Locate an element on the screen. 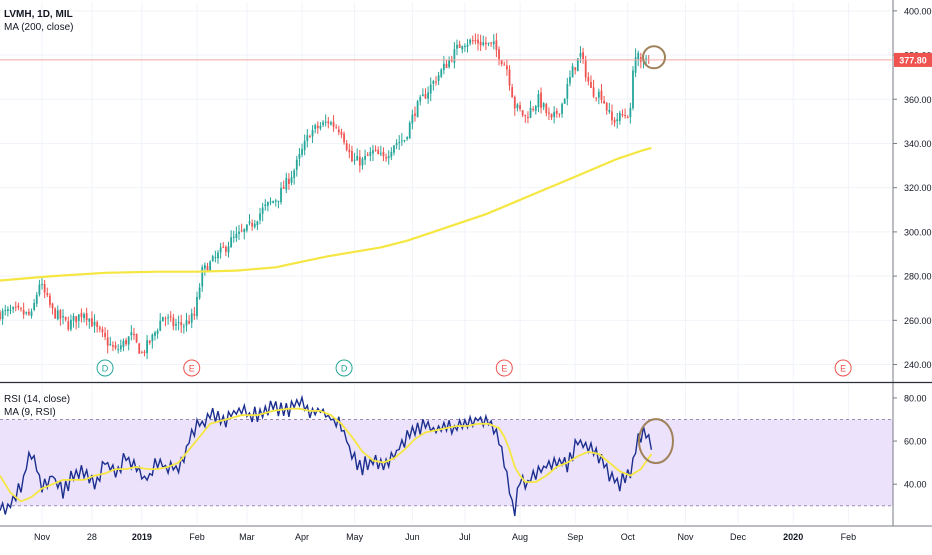  price-legend: LVMH, 1D, MIL MA (200, close) is located at coordinates (38, 21).